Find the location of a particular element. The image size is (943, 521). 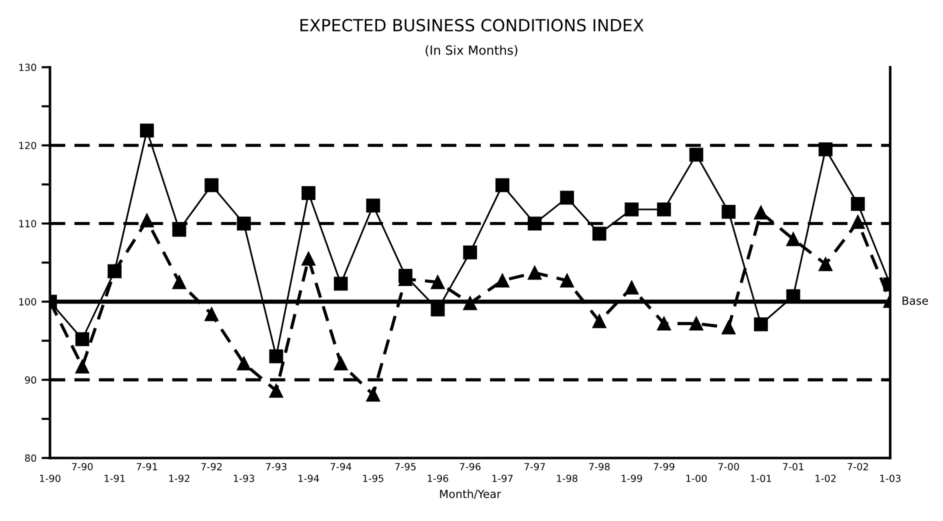

x-tick-label: 1-91 is located at coordinates (114, 478).